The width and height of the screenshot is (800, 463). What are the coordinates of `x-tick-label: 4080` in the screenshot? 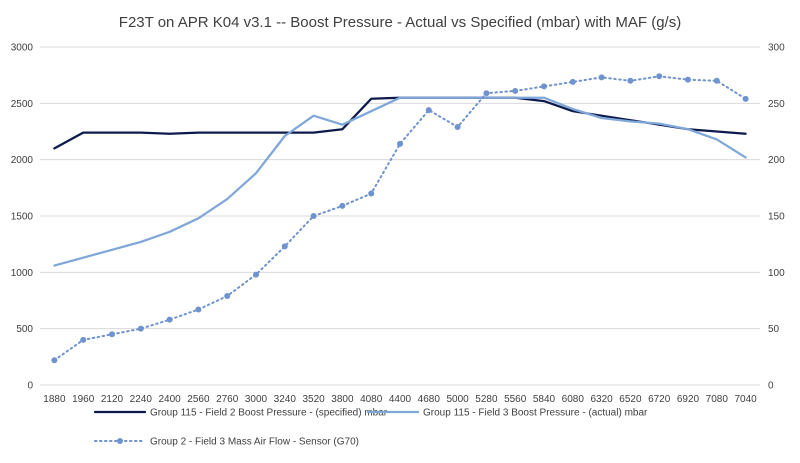 It's located at (371, 399).